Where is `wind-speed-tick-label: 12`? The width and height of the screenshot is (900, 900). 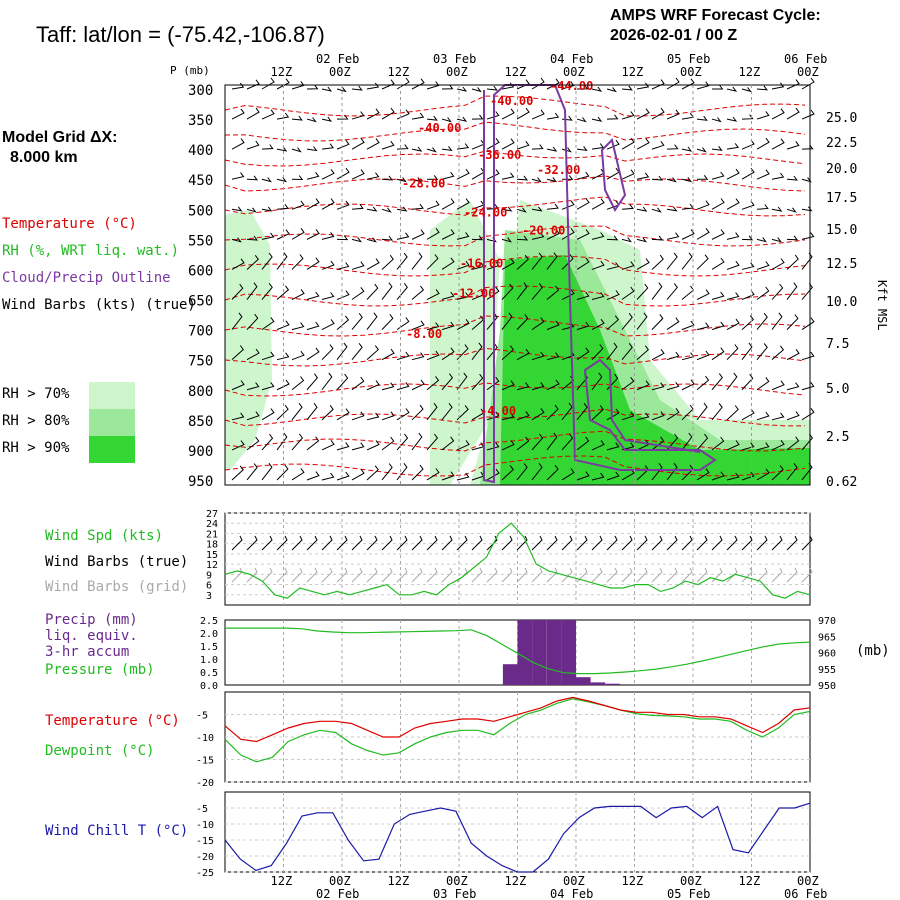 wind-speed-tick-label: 12 is located at coordinates (212, 565).